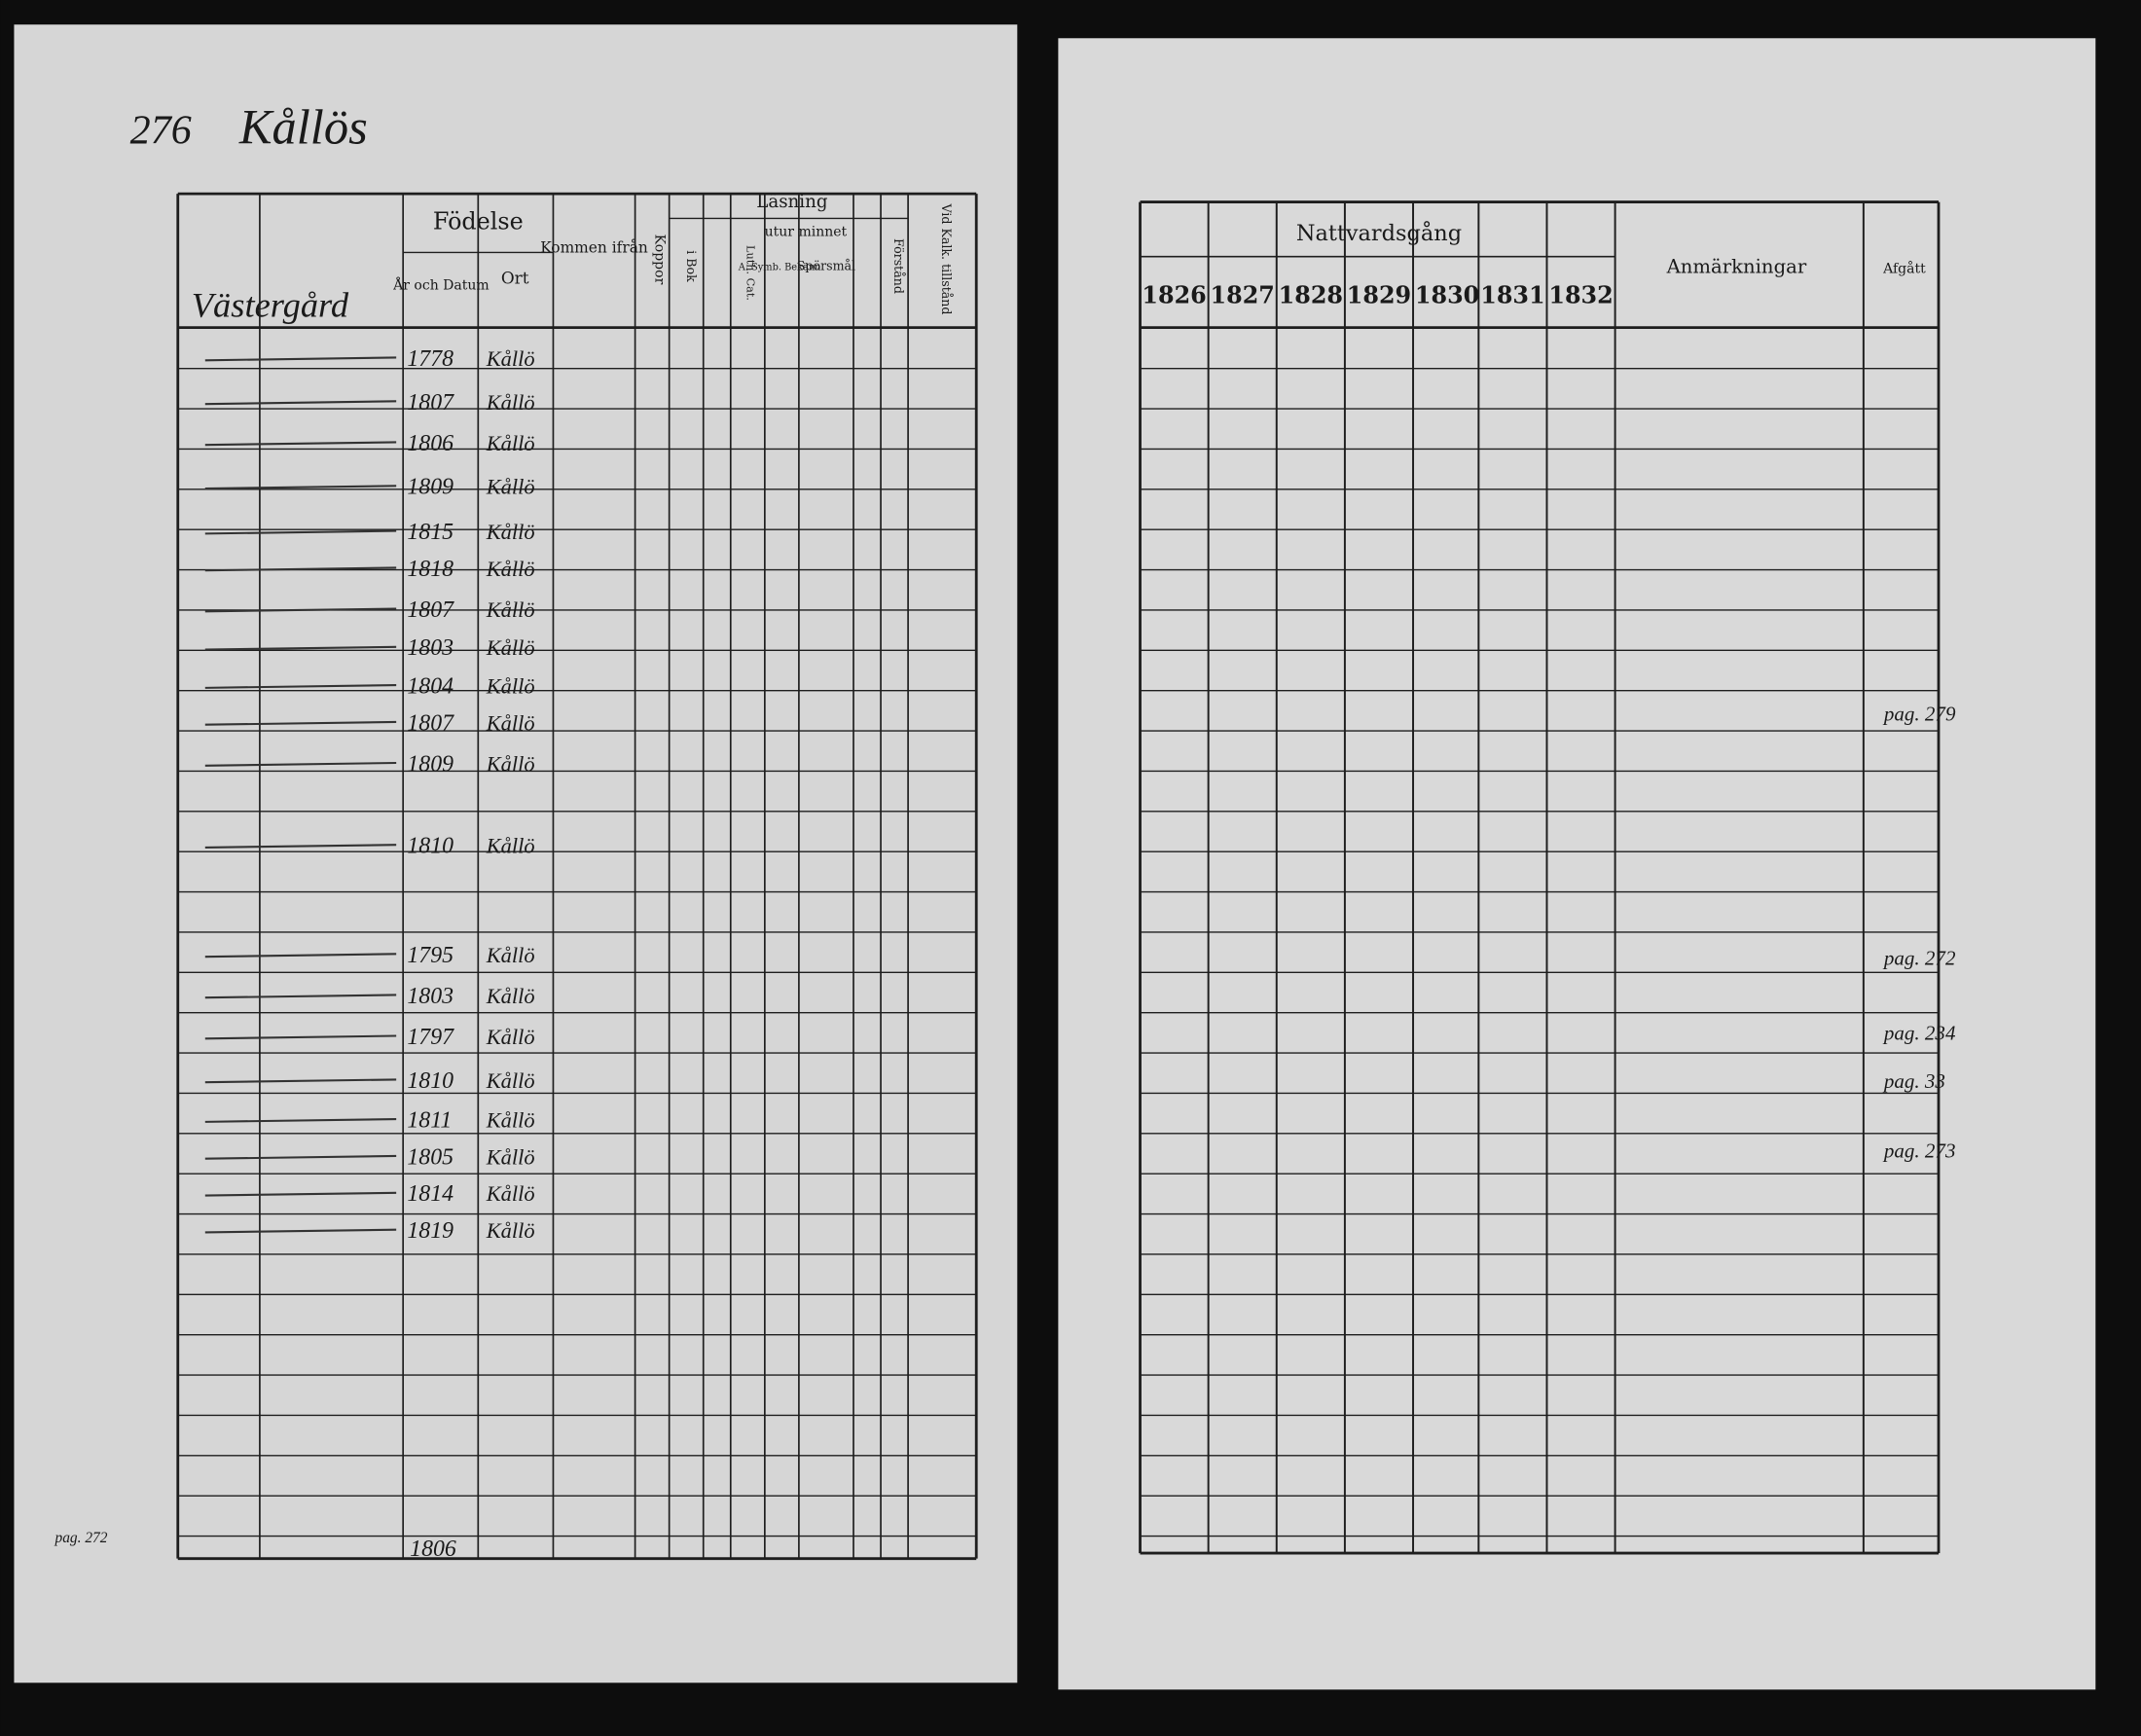 This screenshot has height=1736, width=2141. What do you see at coordinates (826, 266) in the screenshot?
I see `col-header: Spörsmål` at bounding box center [826, 266].